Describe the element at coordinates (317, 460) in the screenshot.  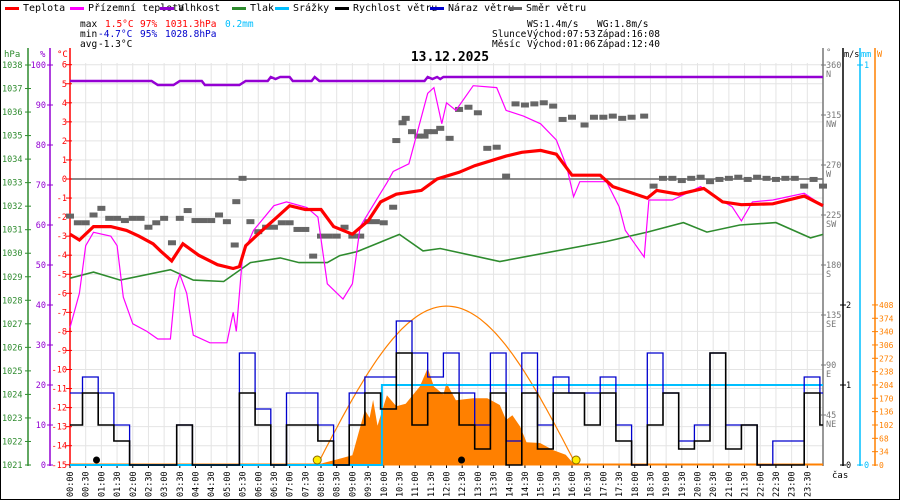
I see `sunrise-icon` at that location.